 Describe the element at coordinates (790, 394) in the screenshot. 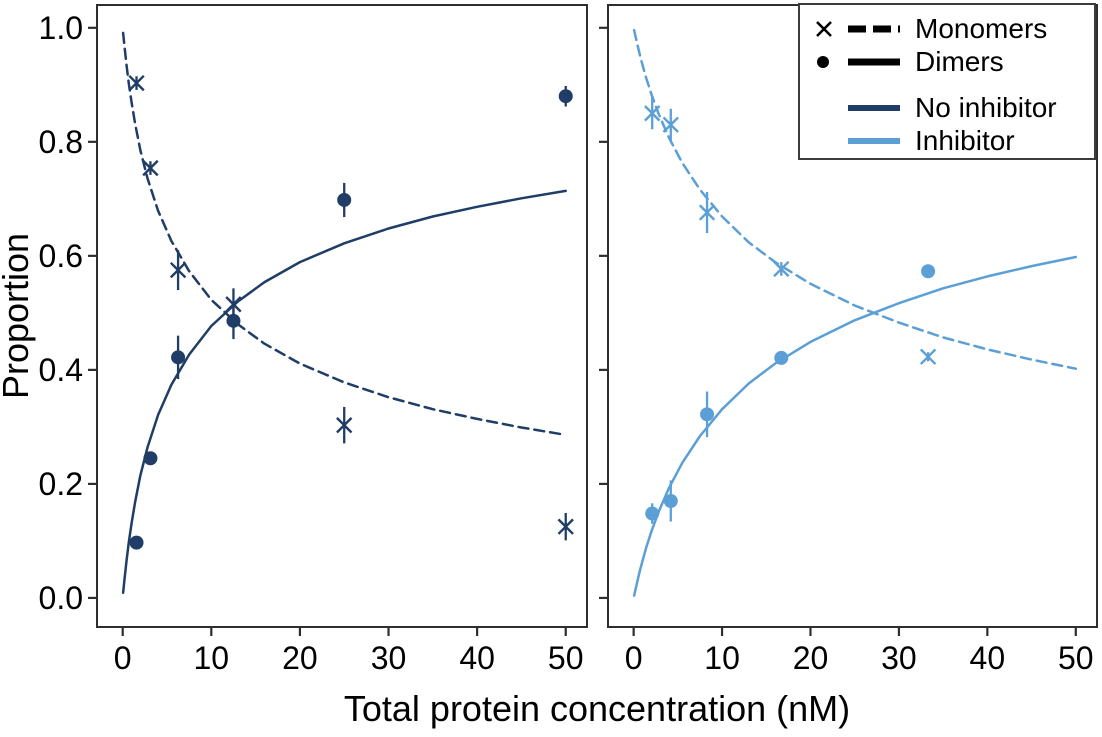

I see `inhibitor-dimers-points` at that location.